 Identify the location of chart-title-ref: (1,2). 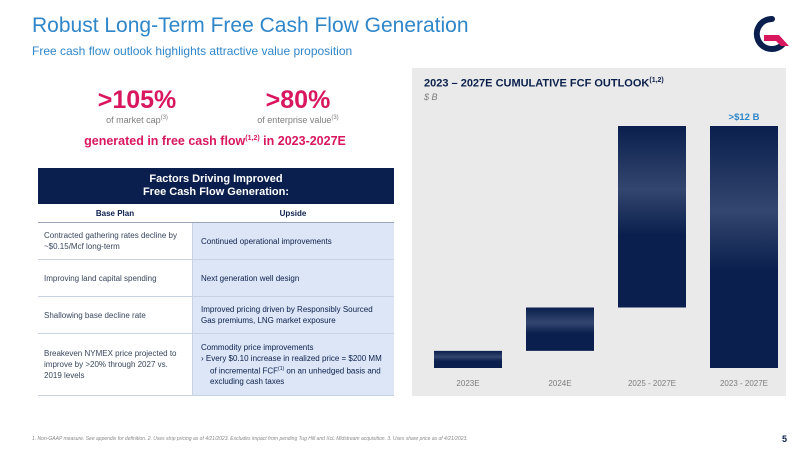
(656, 80).